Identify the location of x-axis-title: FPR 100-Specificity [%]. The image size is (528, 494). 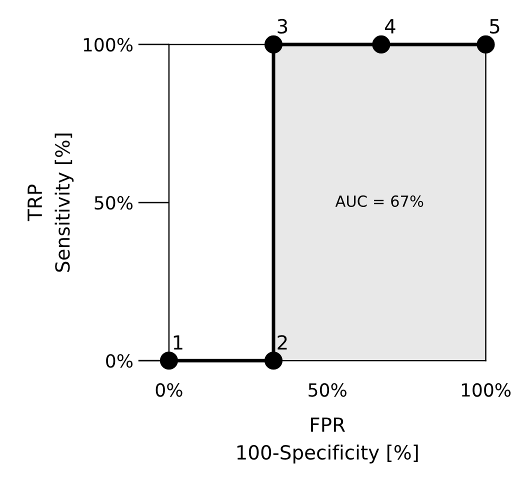
(327, 441).